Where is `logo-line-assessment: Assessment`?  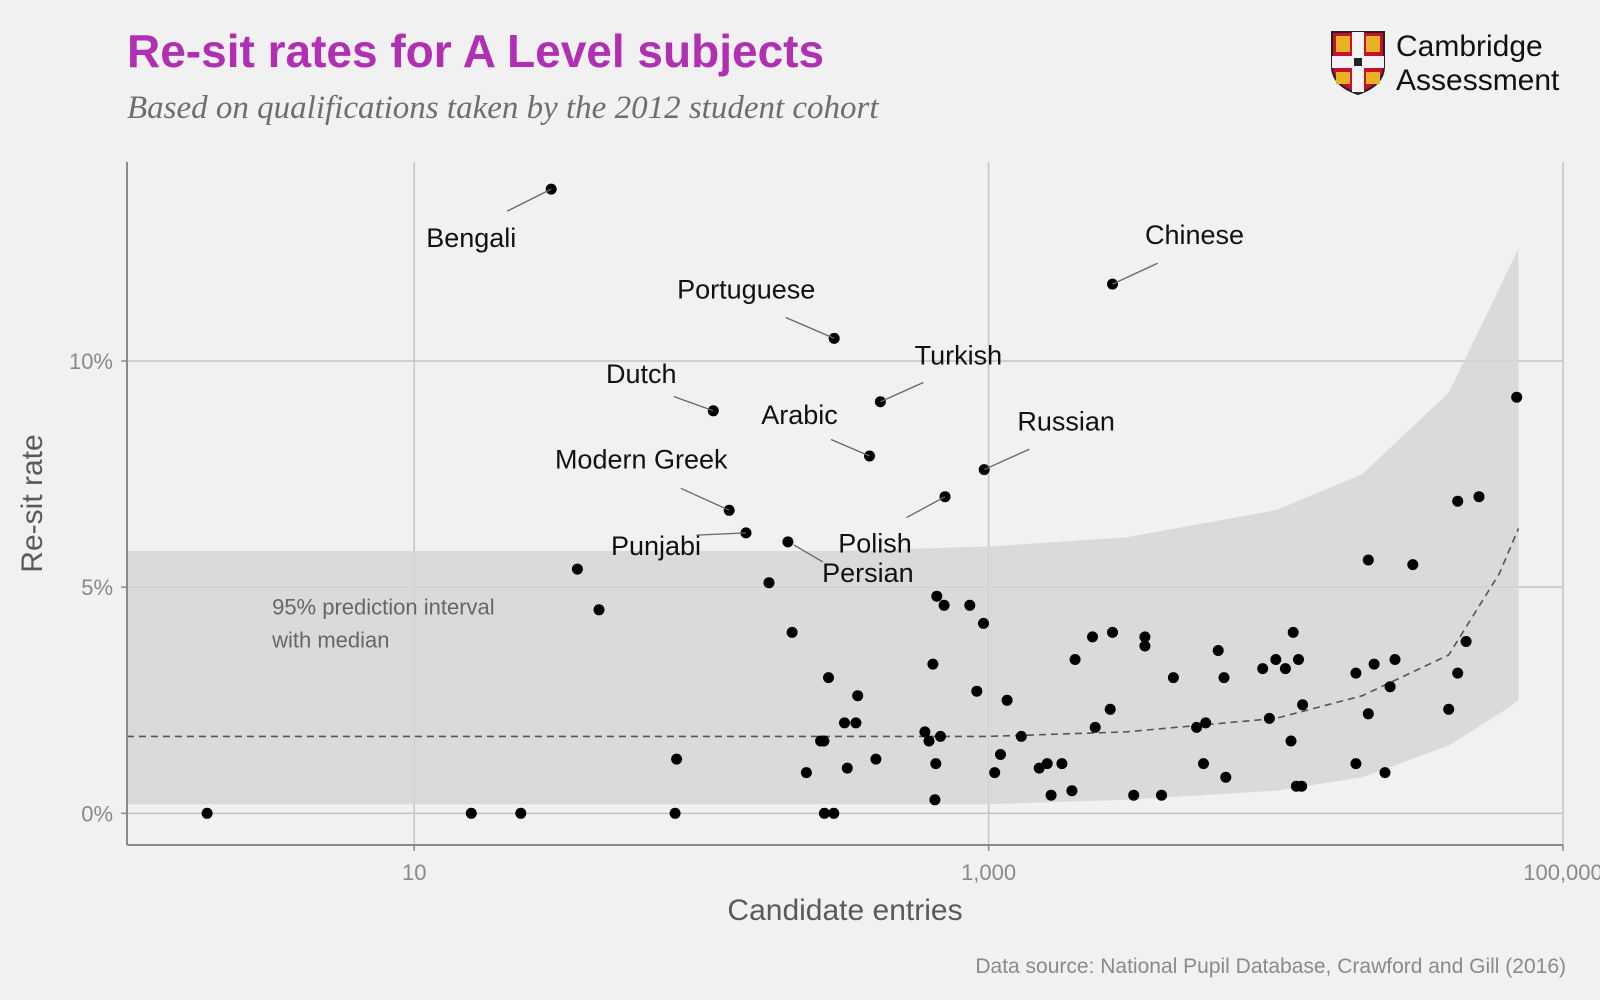 logo-line-assessment: Assessment is located at coordinates (1478, 80).